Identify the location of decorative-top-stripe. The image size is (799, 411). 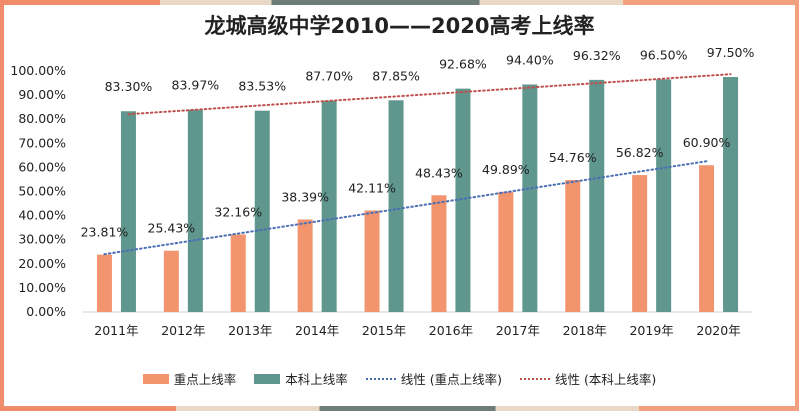
(399, 2).